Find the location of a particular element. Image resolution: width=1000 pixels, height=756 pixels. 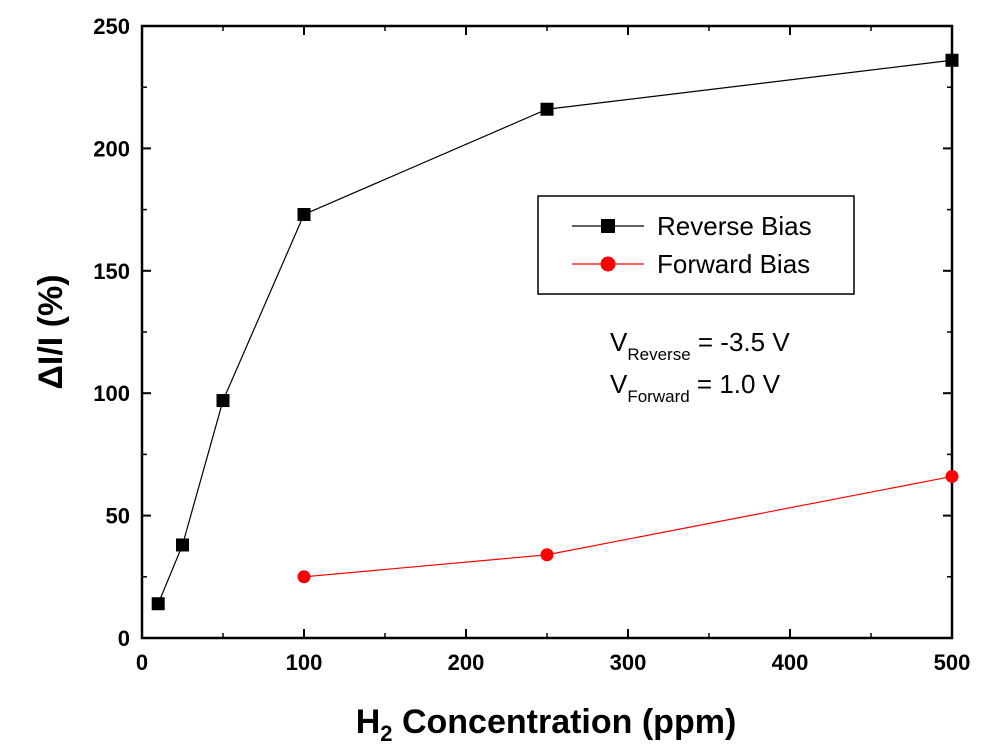

x-axis-title-rest: Concentration (ppm) is located at coordinates (565, 722).